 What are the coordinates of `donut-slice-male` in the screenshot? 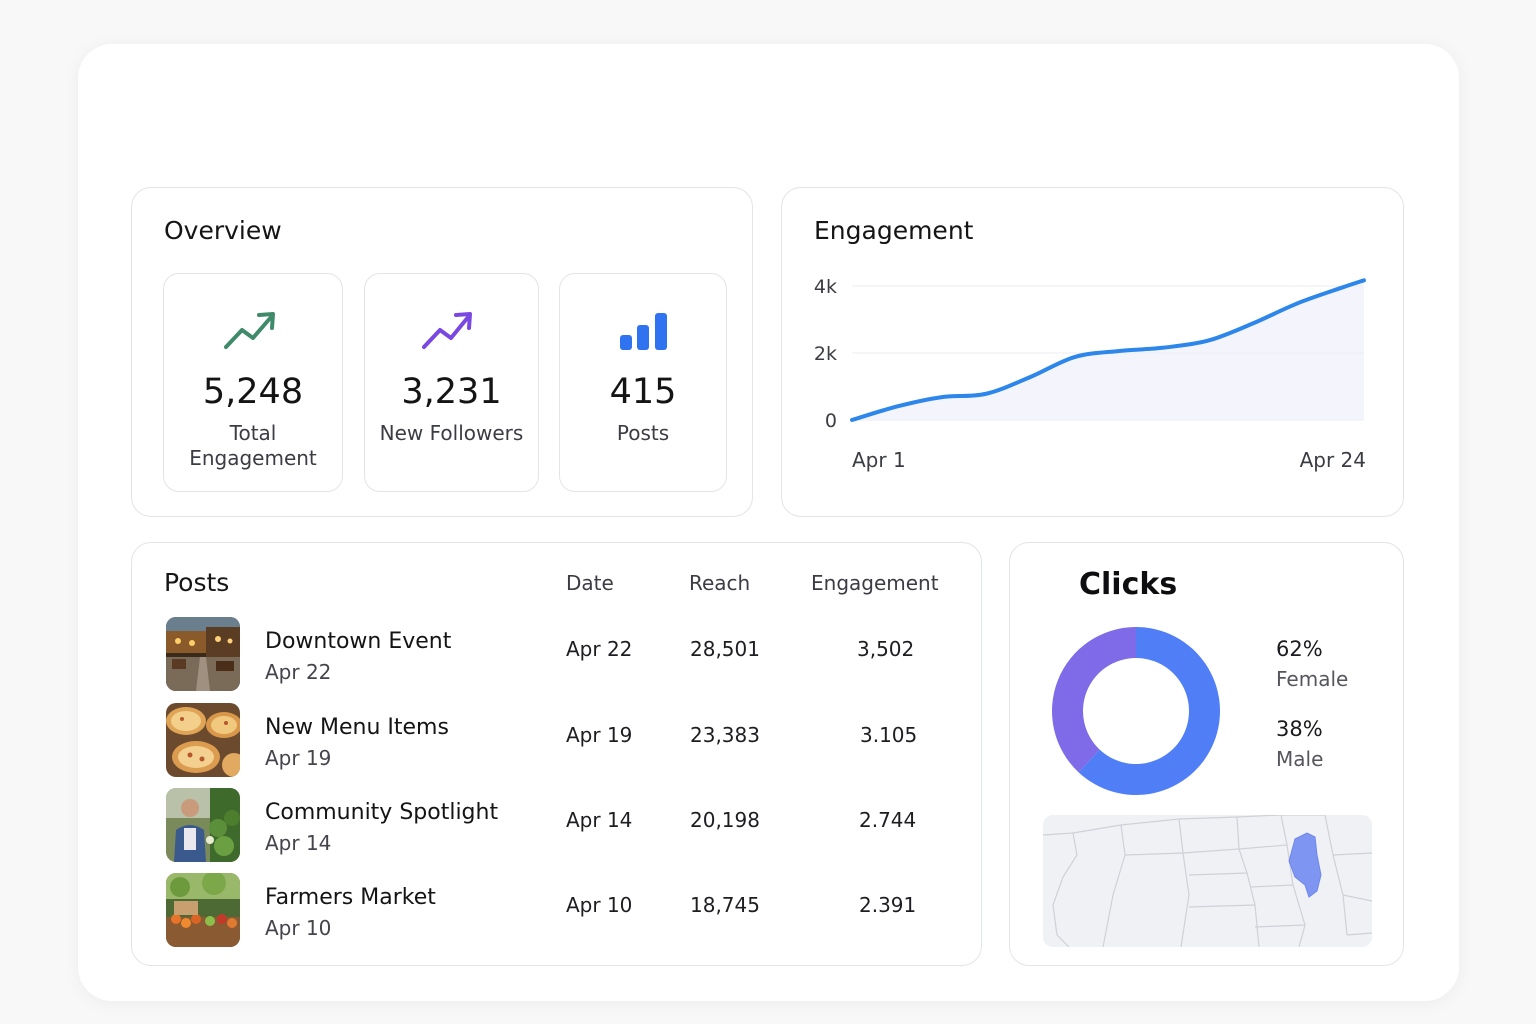 It's located at (1094, 700).